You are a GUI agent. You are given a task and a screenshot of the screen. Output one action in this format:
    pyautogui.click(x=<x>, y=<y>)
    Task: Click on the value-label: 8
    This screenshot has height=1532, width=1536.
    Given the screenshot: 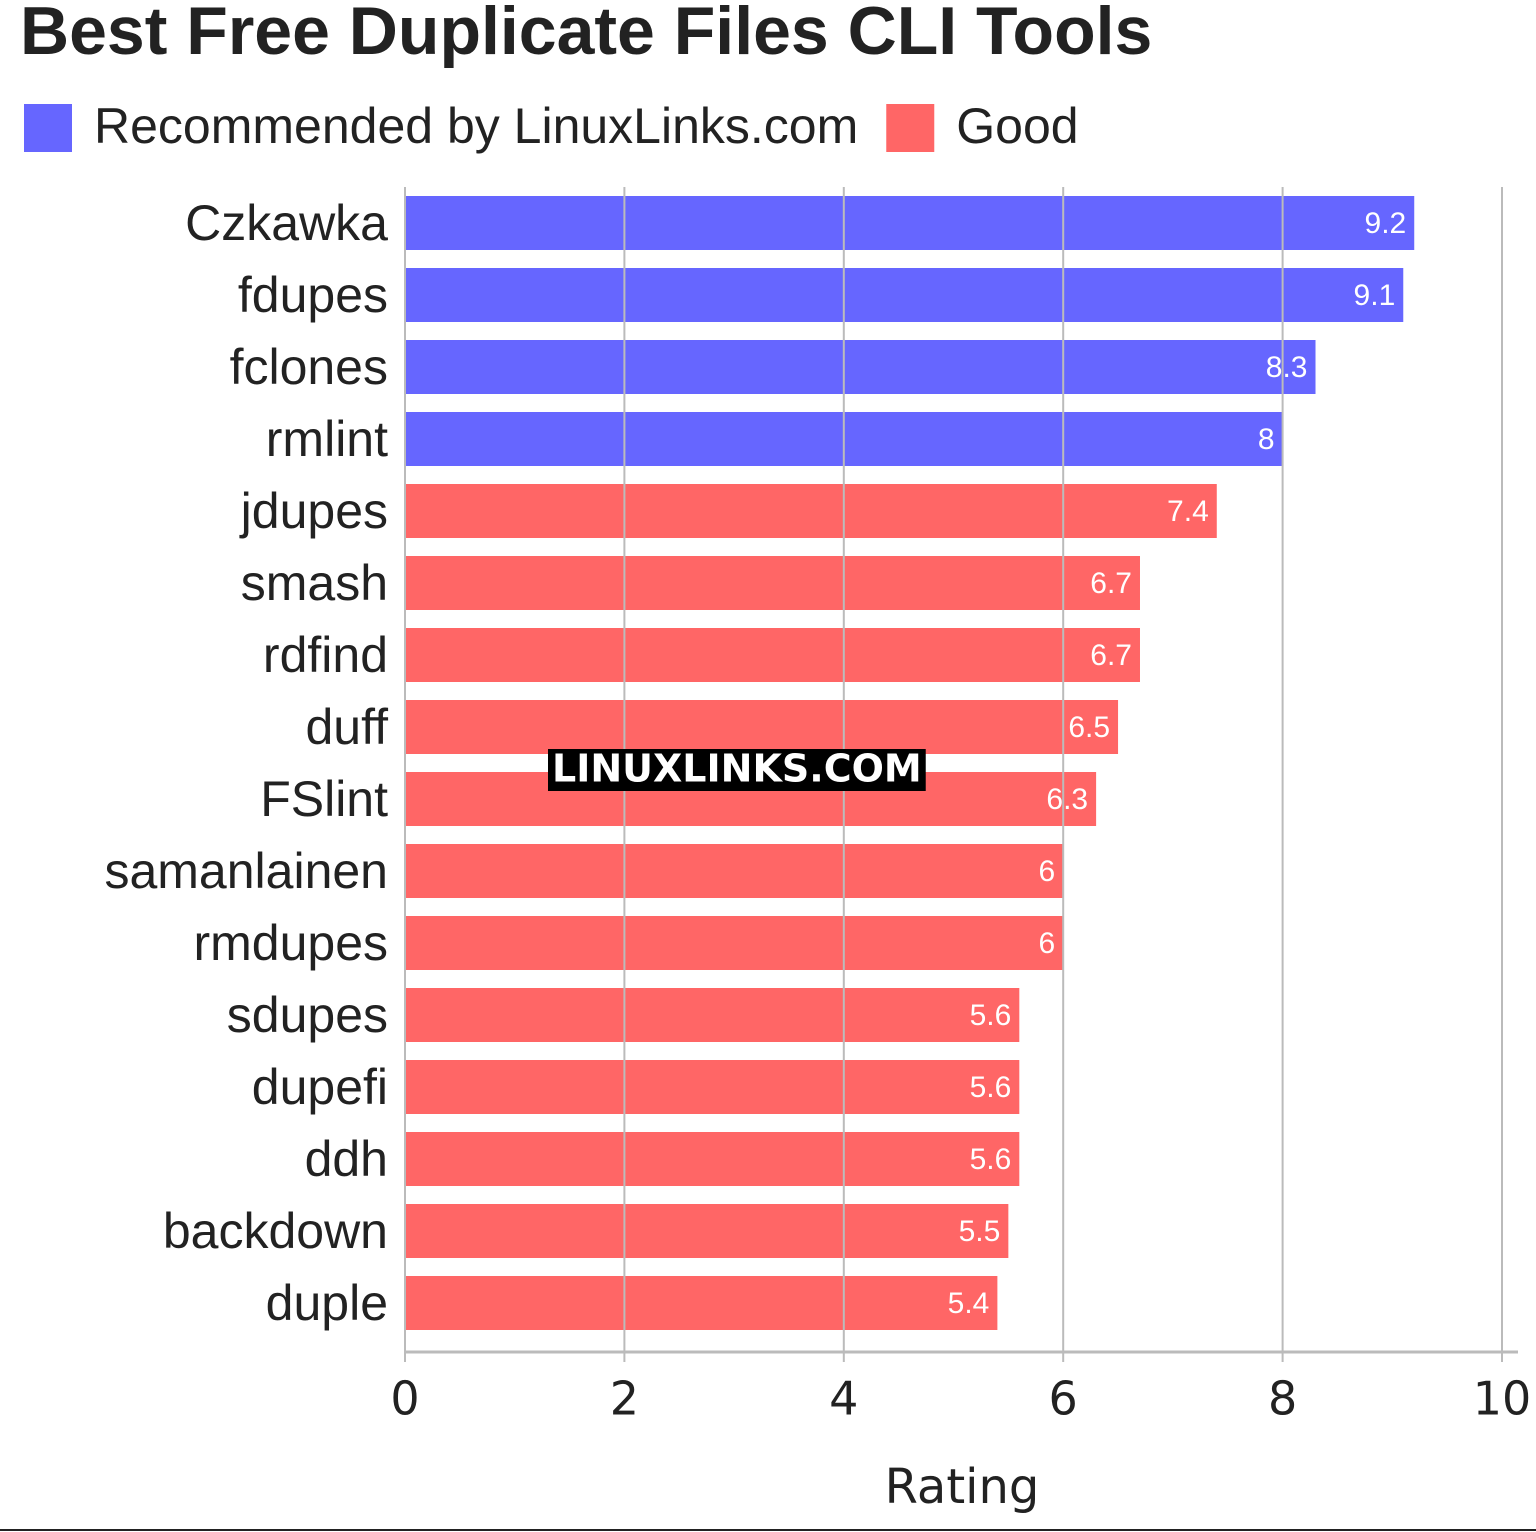 What is the action you would take?
    pyautogui.click(x=1266, y=439)
    